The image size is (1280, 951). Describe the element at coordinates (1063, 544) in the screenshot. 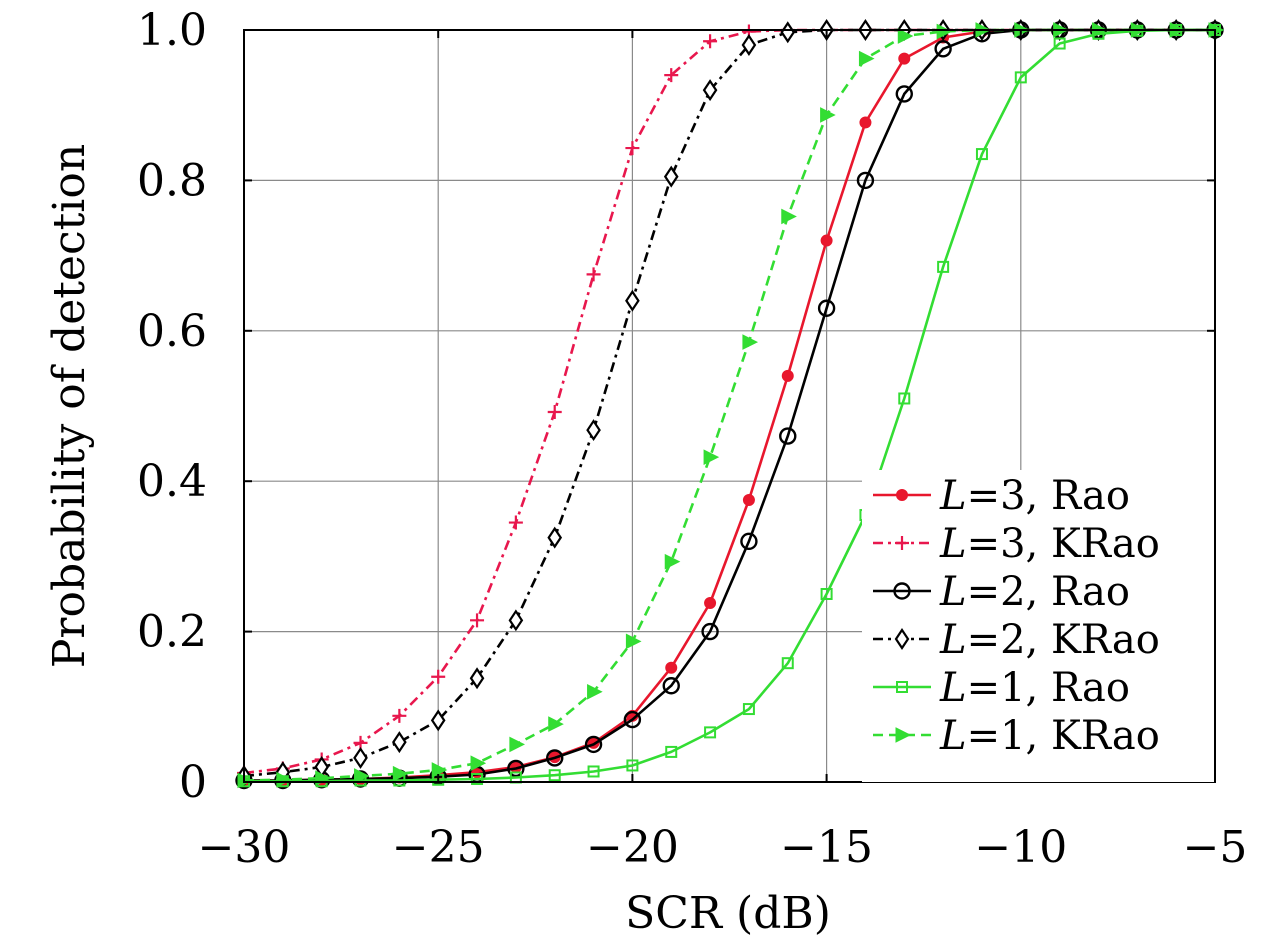

I see `legend-label-text: =3, KRao` at that location.